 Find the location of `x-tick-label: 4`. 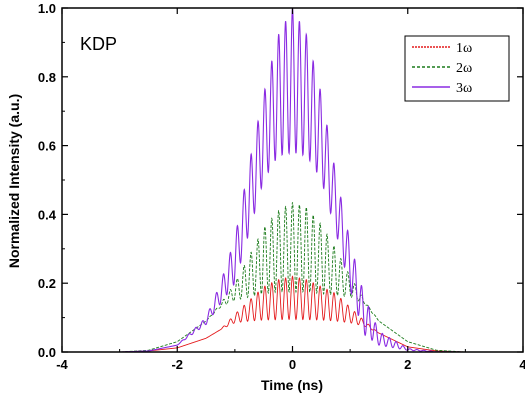

x-tick-label: 4 is located at coordinates (522, 364).